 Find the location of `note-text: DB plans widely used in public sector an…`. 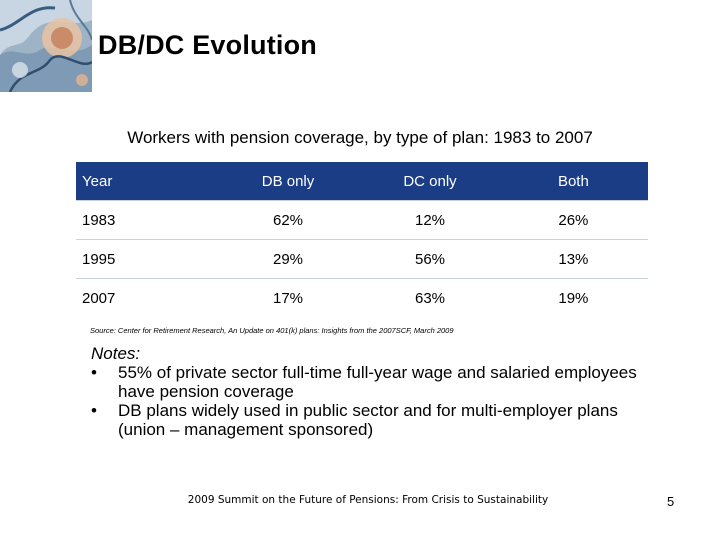

note-text: DB plans widely used in public sector an… is located at coordinates (368, 420).